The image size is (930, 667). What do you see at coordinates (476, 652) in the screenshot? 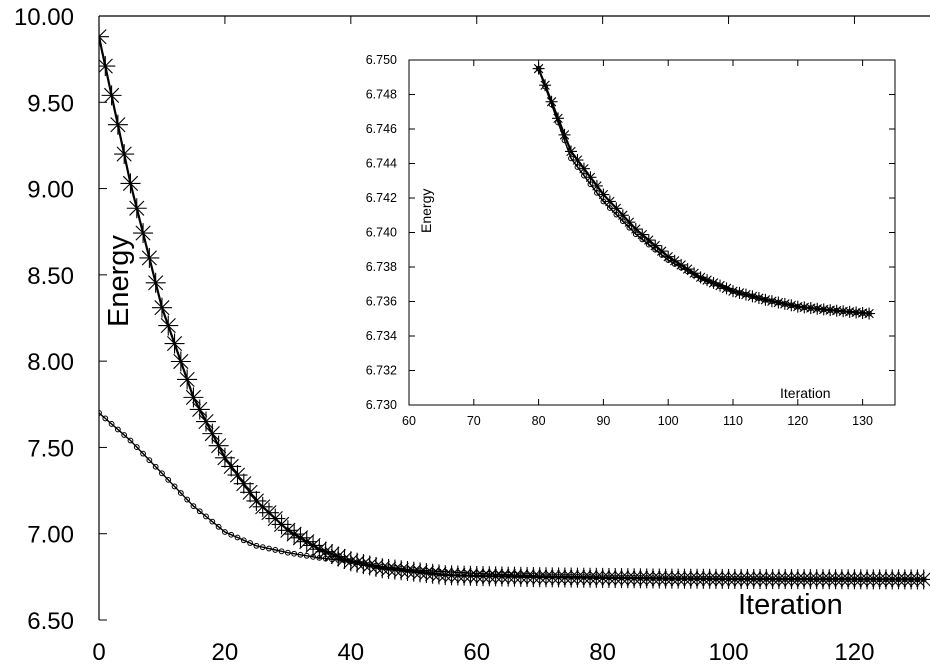
I see `x-tick-label: 60` at bounding box center [476, 652].